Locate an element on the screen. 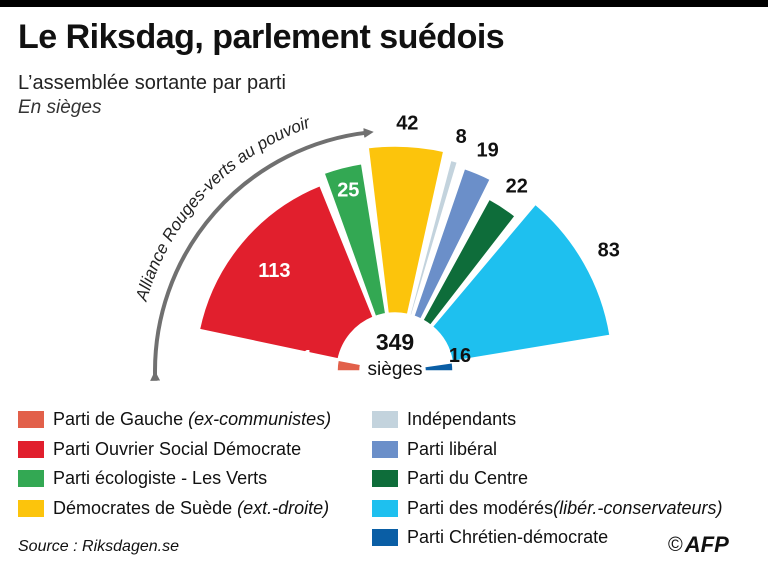  seat-label-4: 42 is located at coordinates (407, 123).